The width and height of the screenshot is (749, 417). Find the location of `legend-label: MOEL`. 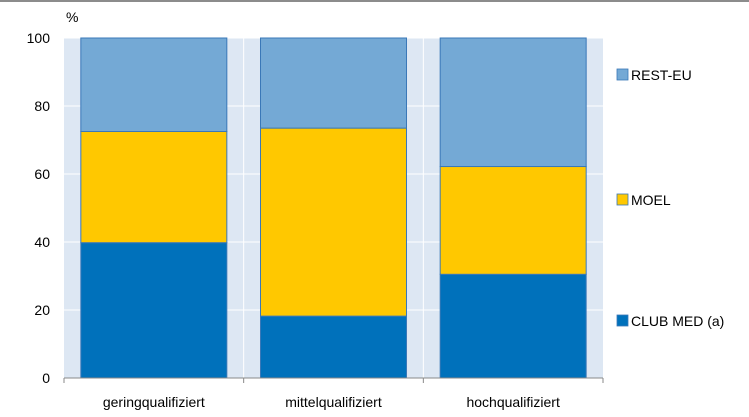

legend-label: MOEL is located at coordinates (651, 200).